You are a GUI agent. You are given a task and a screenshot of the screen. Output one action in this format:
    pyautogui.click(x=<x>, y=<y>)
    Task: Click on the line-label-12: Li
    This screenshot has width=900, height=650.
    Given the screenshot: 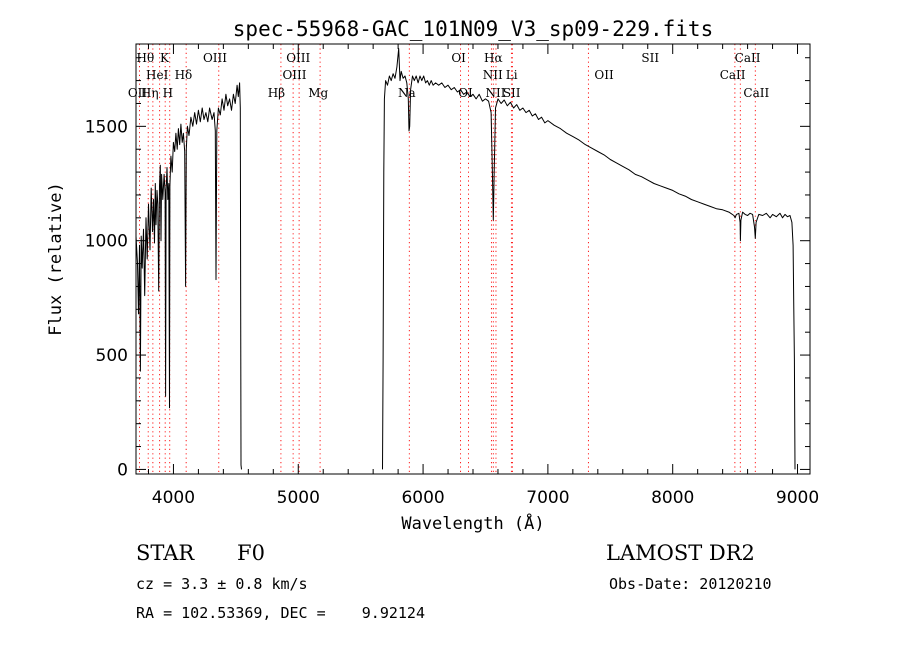 What is the action you would take?
    pyautogui.click(x=512, y=75)
    